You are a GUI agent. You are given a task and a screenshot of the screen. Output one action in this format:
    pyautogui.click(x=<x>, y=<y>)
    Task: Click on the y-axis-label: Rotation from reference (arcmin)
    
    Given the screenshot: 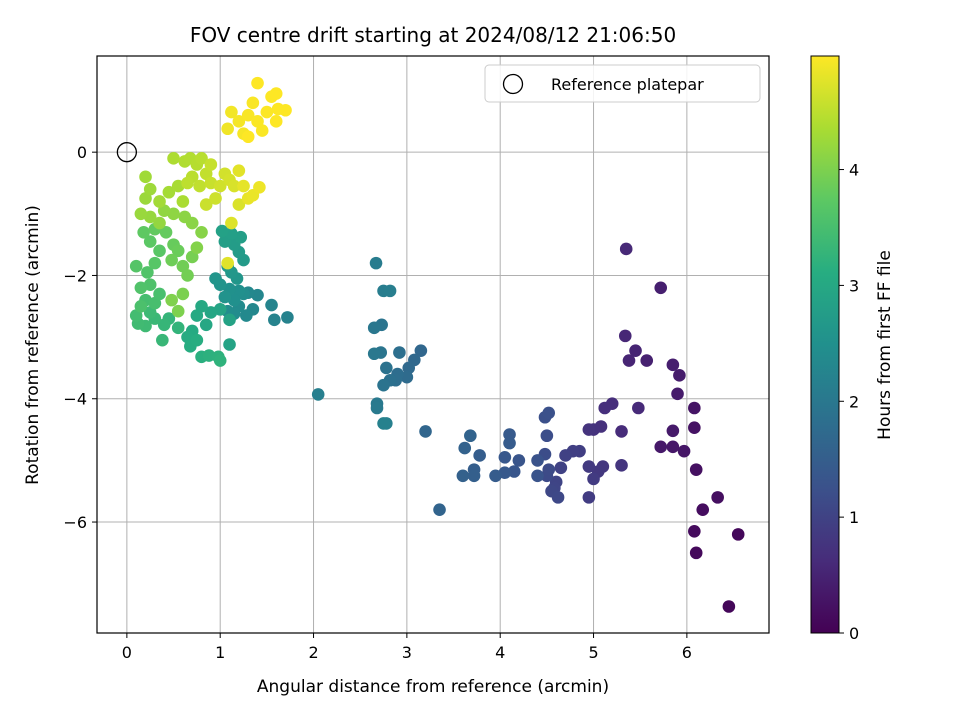 What is the action you would take?
    pyautogui.click(x=33, y=345)
    